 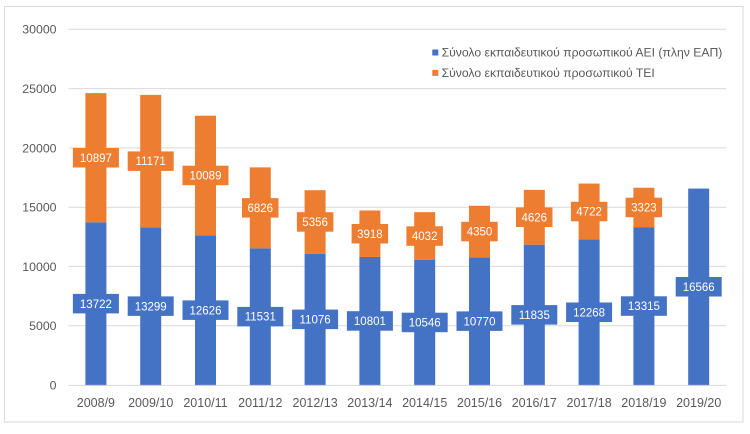 What do you see at coordinates (425, 237) in the screenshot?
I see `svg-text: 4032` at bounding box center [425, 237].